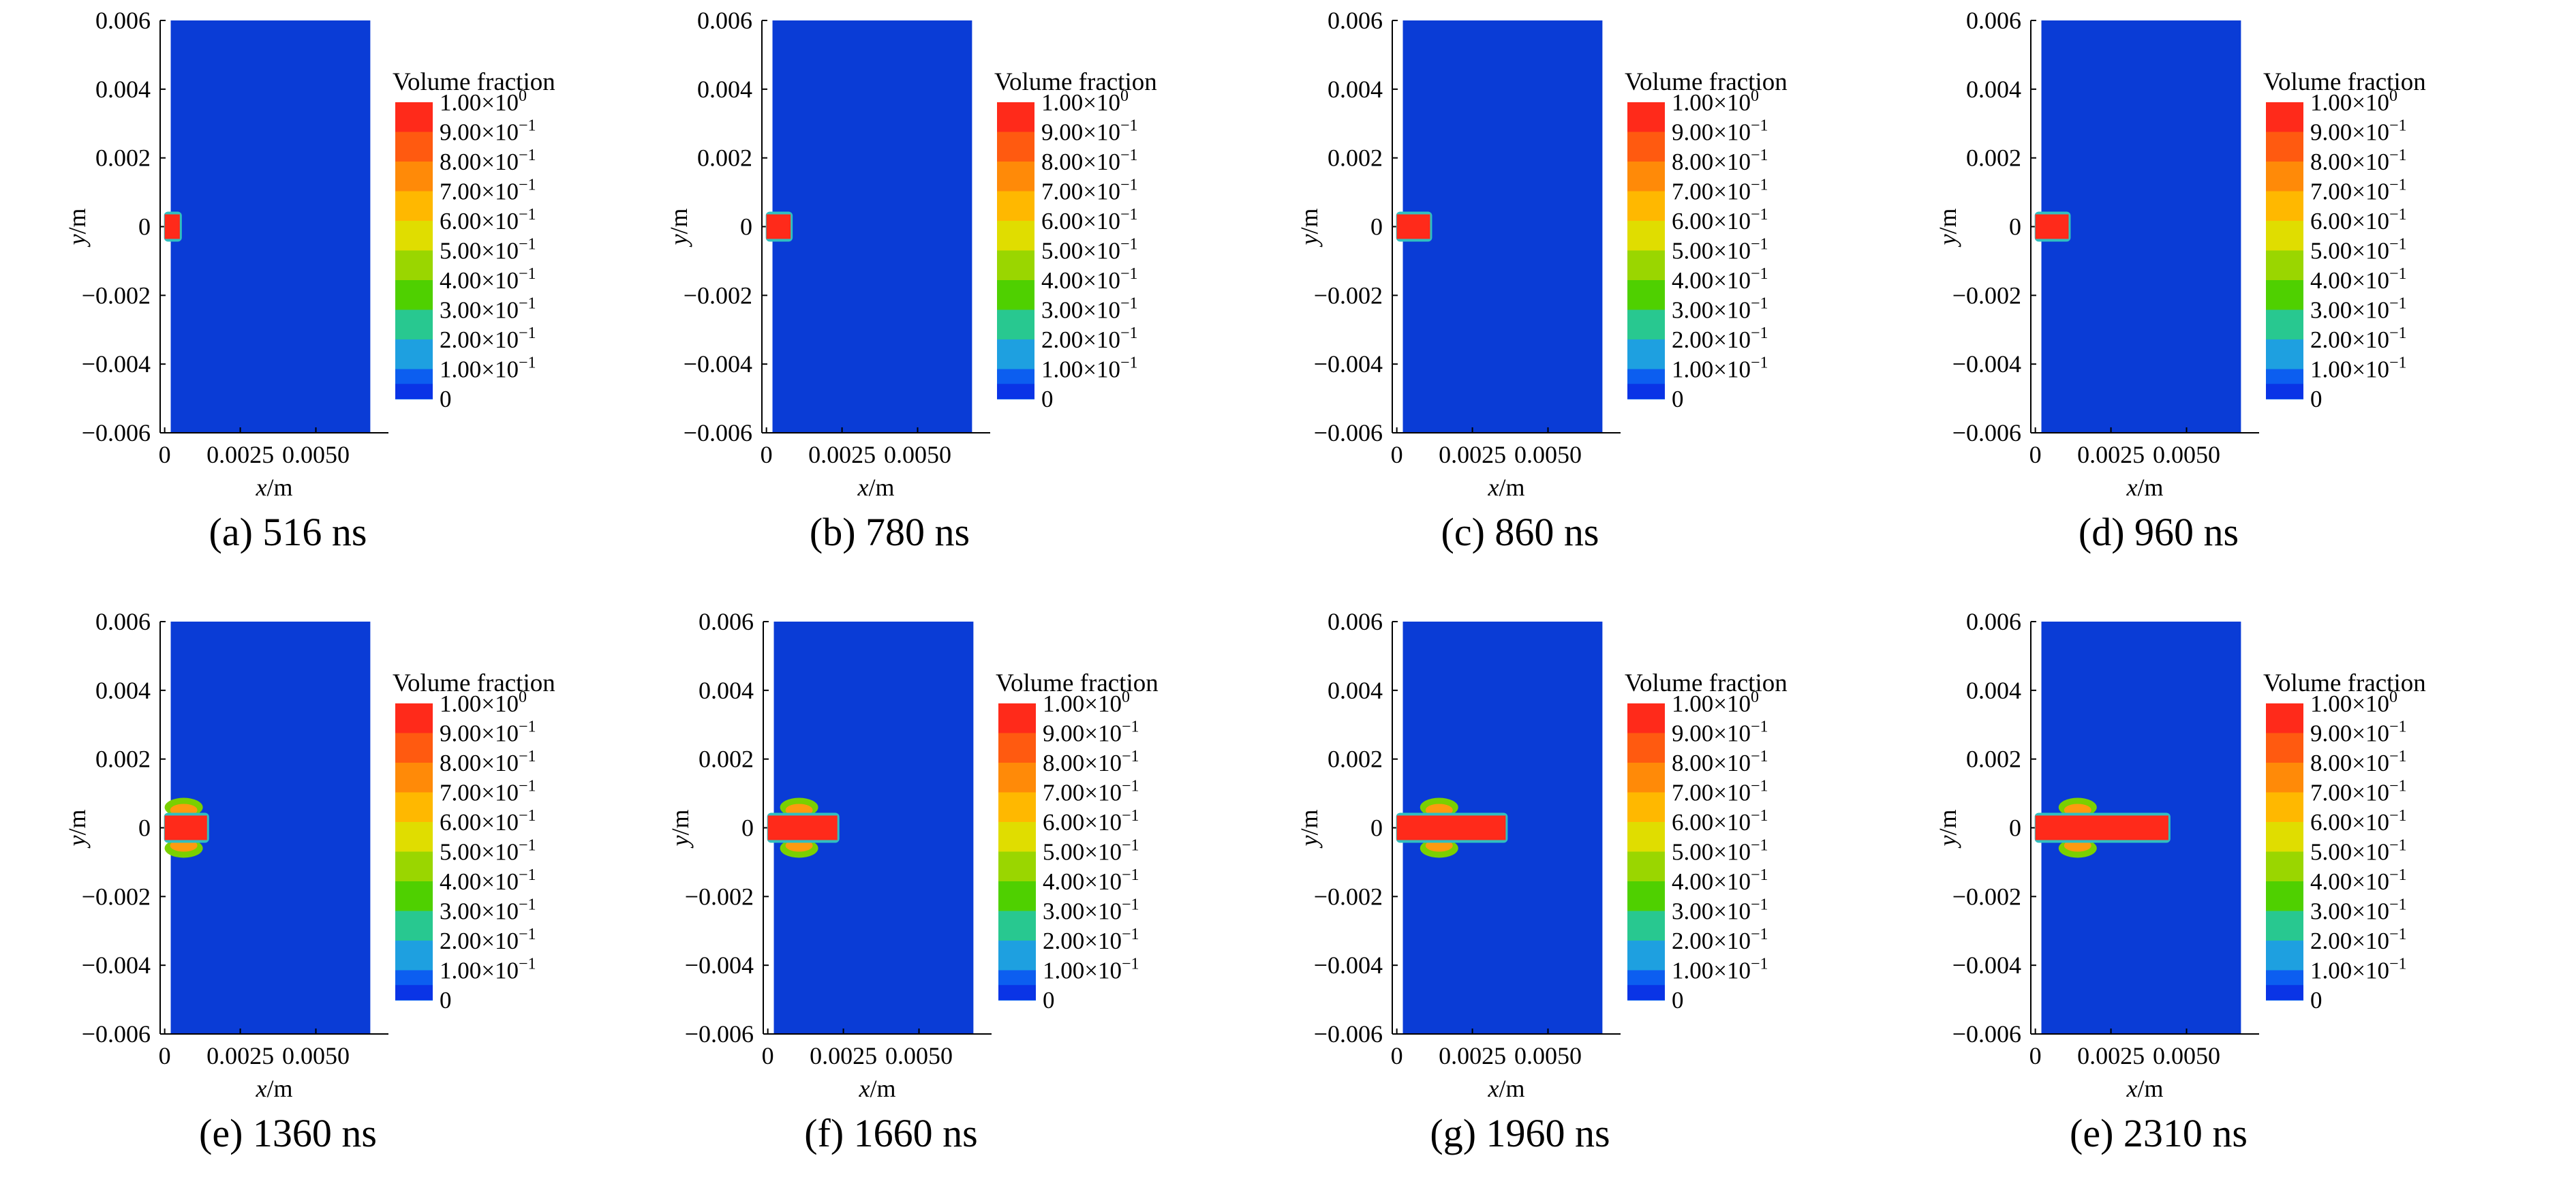  Describe the element at coordinates (484, 702) in the screenshot. I see `colorbar-label: 1.00×100` at that location.